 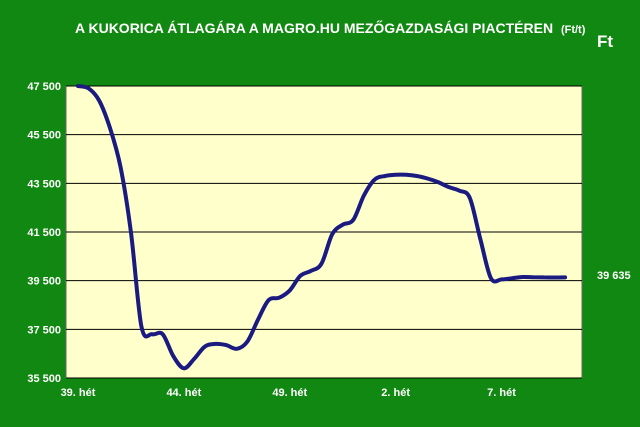 I want to click on x-tick-label: 7. hét, so click(x=501, y=393).